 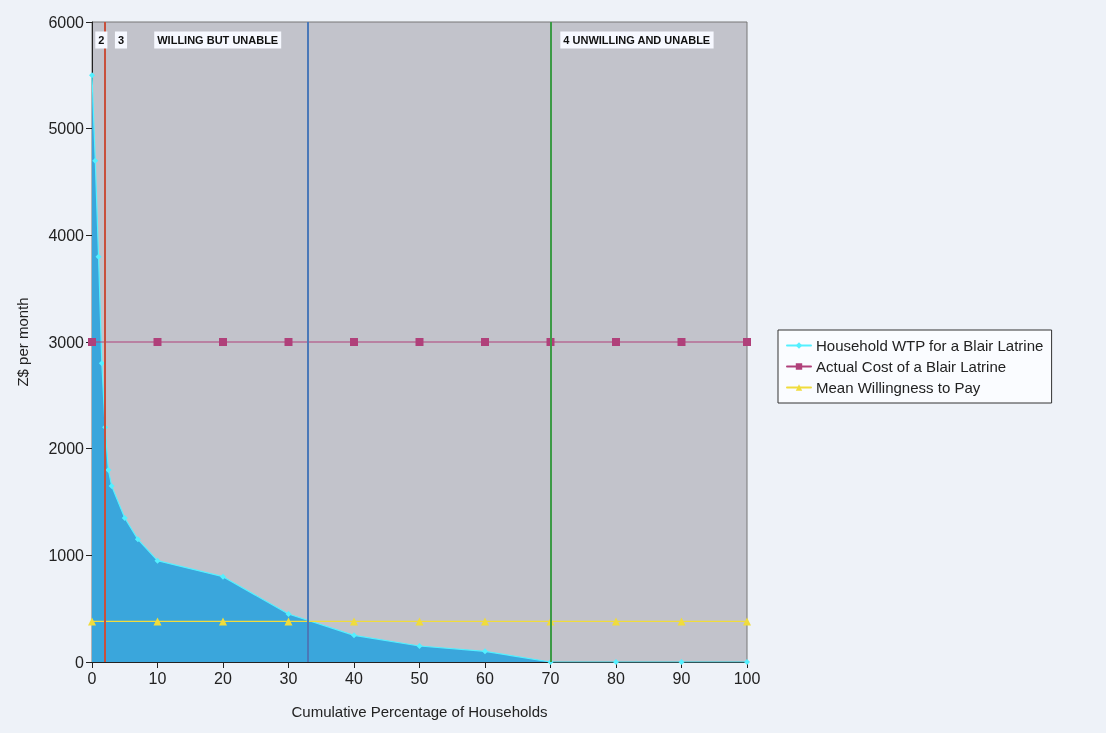 I want to click on annotation: 2, so click(x=101, y=40).